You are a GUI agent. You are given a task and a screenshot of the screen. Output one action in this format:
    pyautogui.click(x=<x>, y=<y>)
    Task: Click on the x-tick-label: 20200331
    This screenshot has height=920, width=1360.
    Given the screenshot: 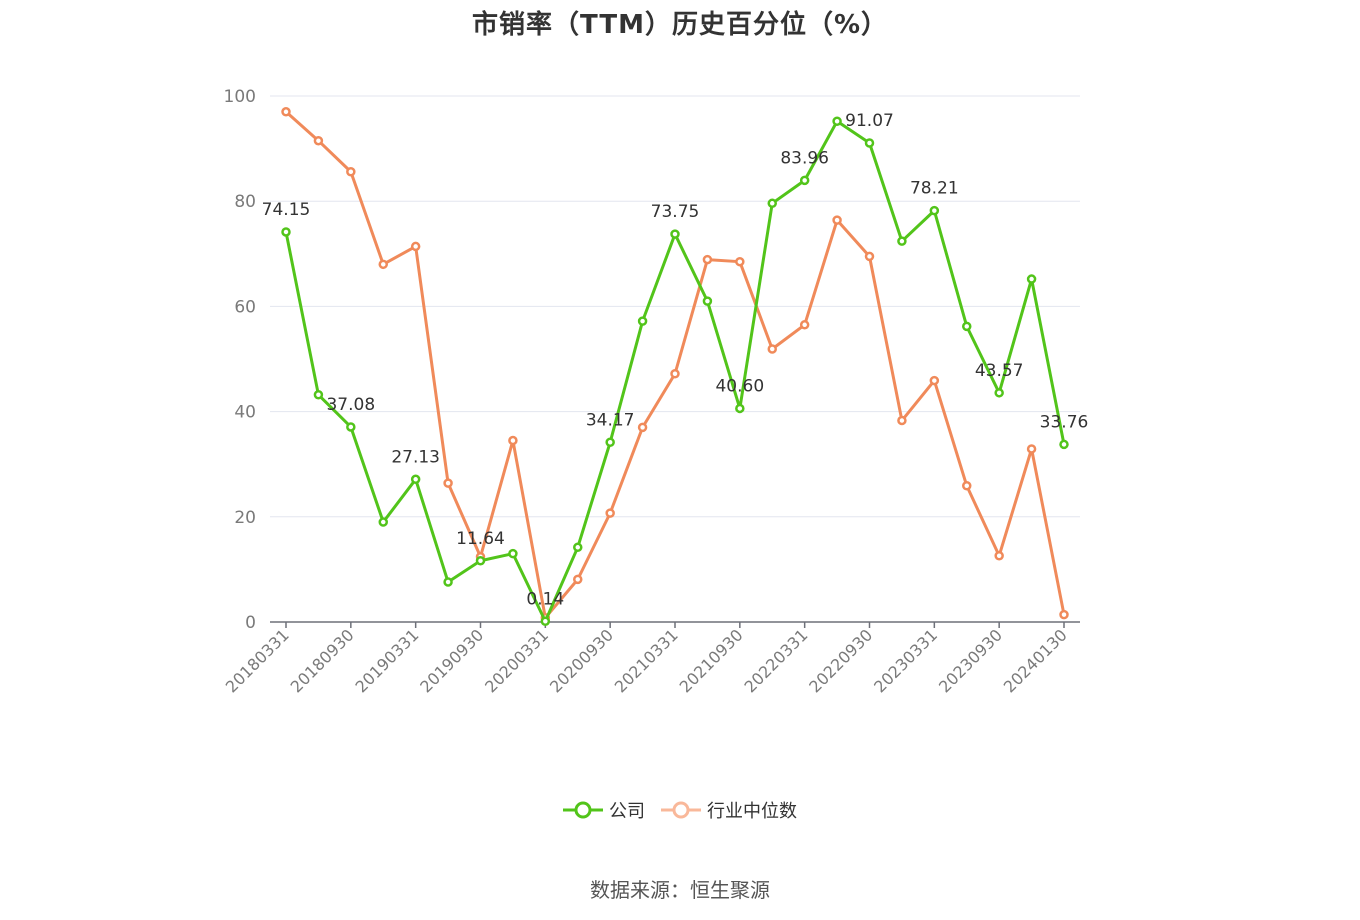 What is the action you would take?
    pyautogui.click(x=516, y=660)
    